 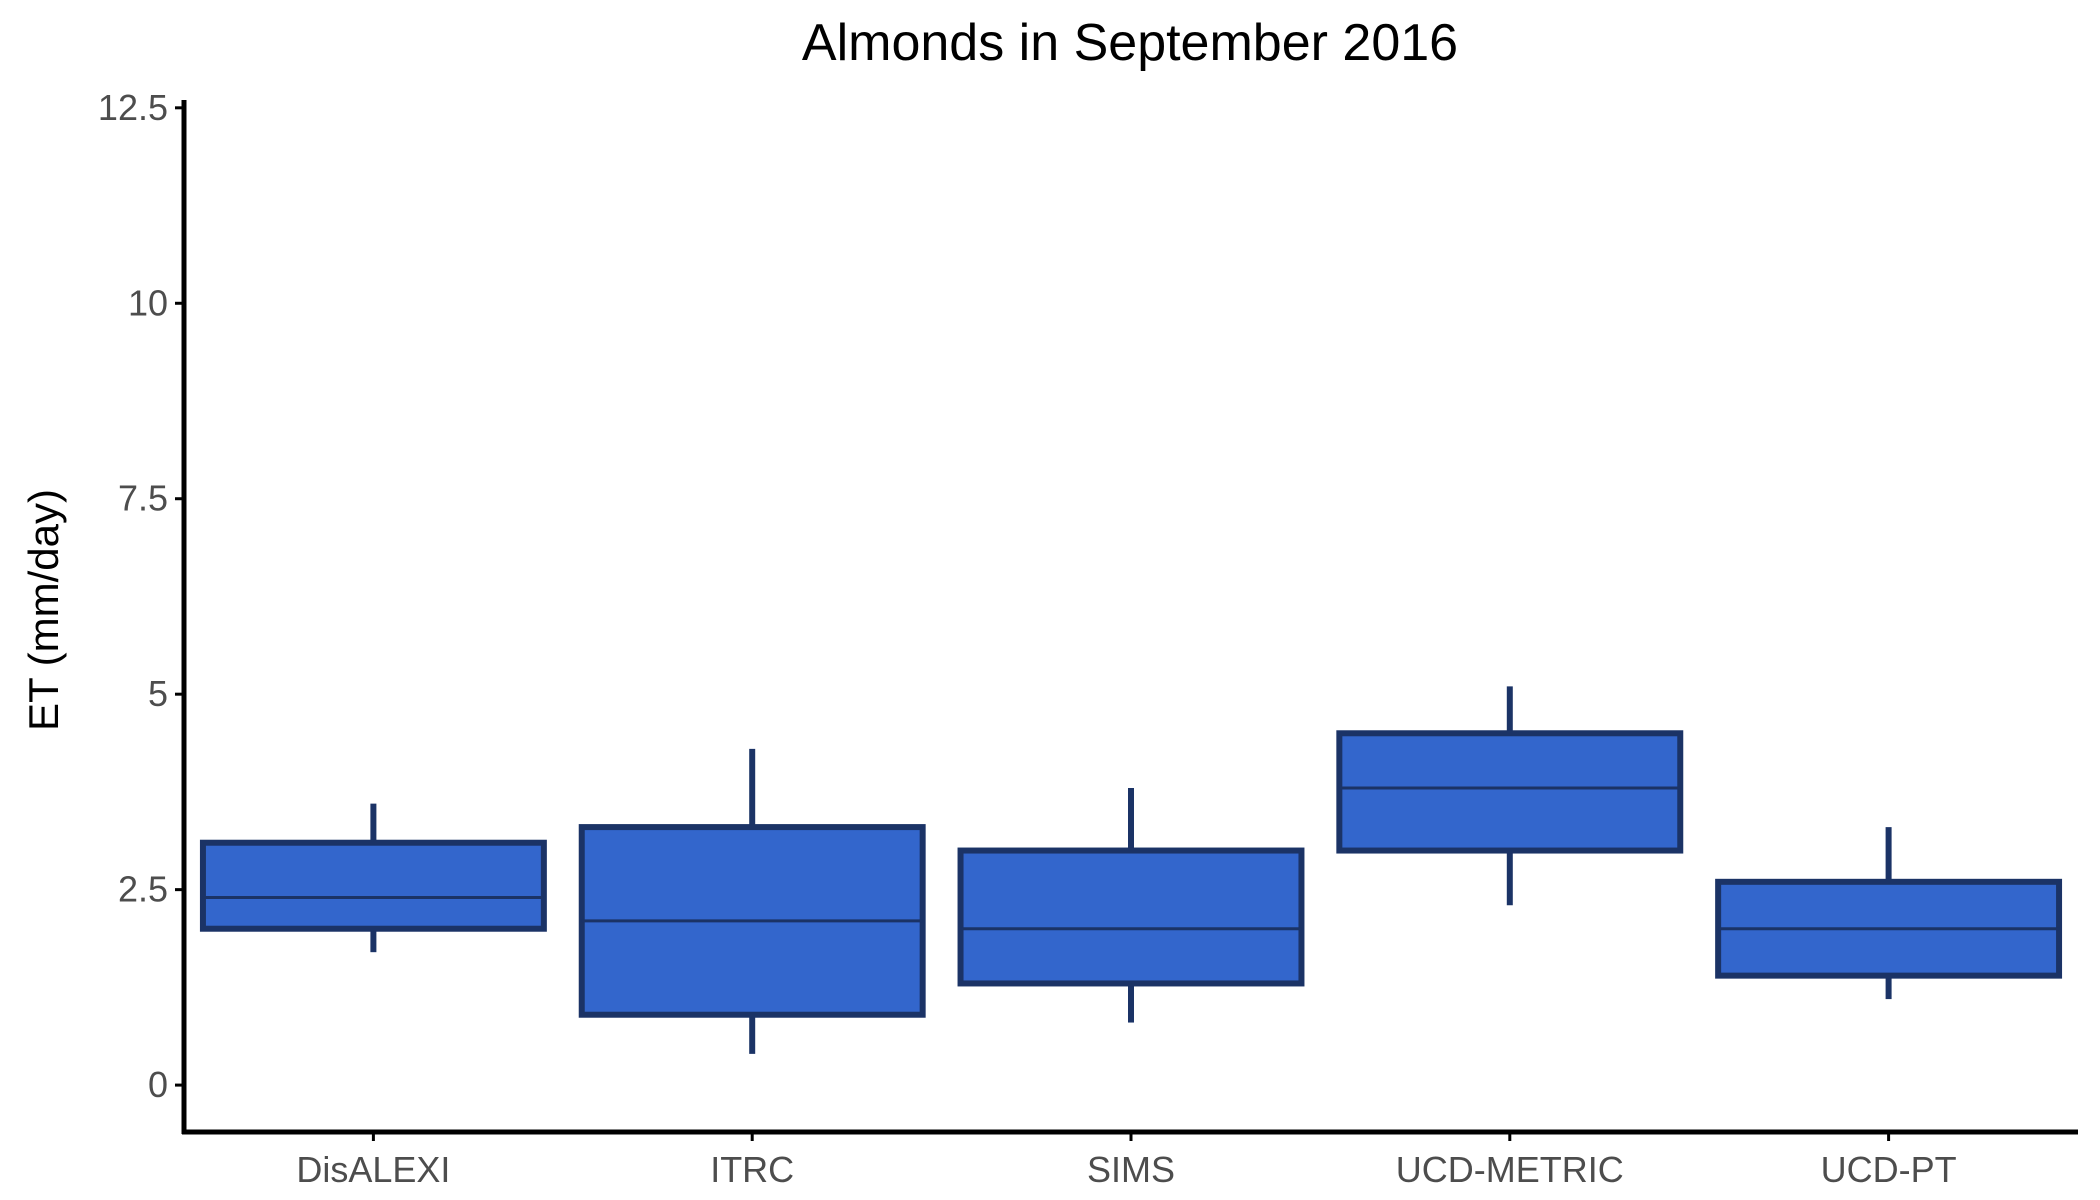 What do you see at coordinates (1130, 43) in the screenshot?
I see `chart-title: Almonds in September 2016` at bounding box center [1130, 43].